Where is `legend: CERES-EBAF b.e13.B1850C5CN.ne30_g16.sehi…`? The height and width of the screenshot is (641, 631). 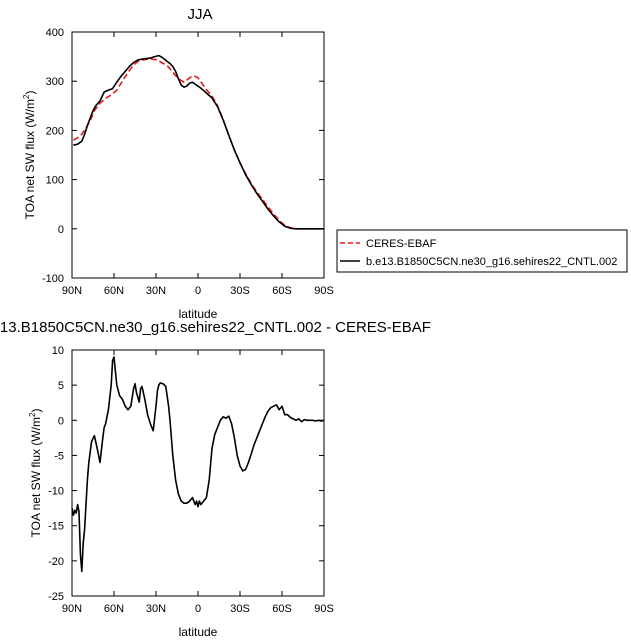
legend: CERES-EBAF b.e13.B1850C5CN.ne30_g16.sehi… is located at coordinates (482, 251).